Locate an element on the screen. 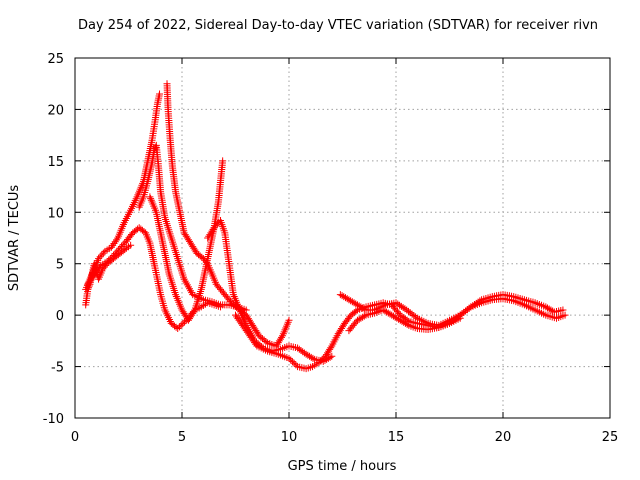 The height and width of the screenshot is (480, 640). x-tick-label: 20 is located at coordinates (503, 437).